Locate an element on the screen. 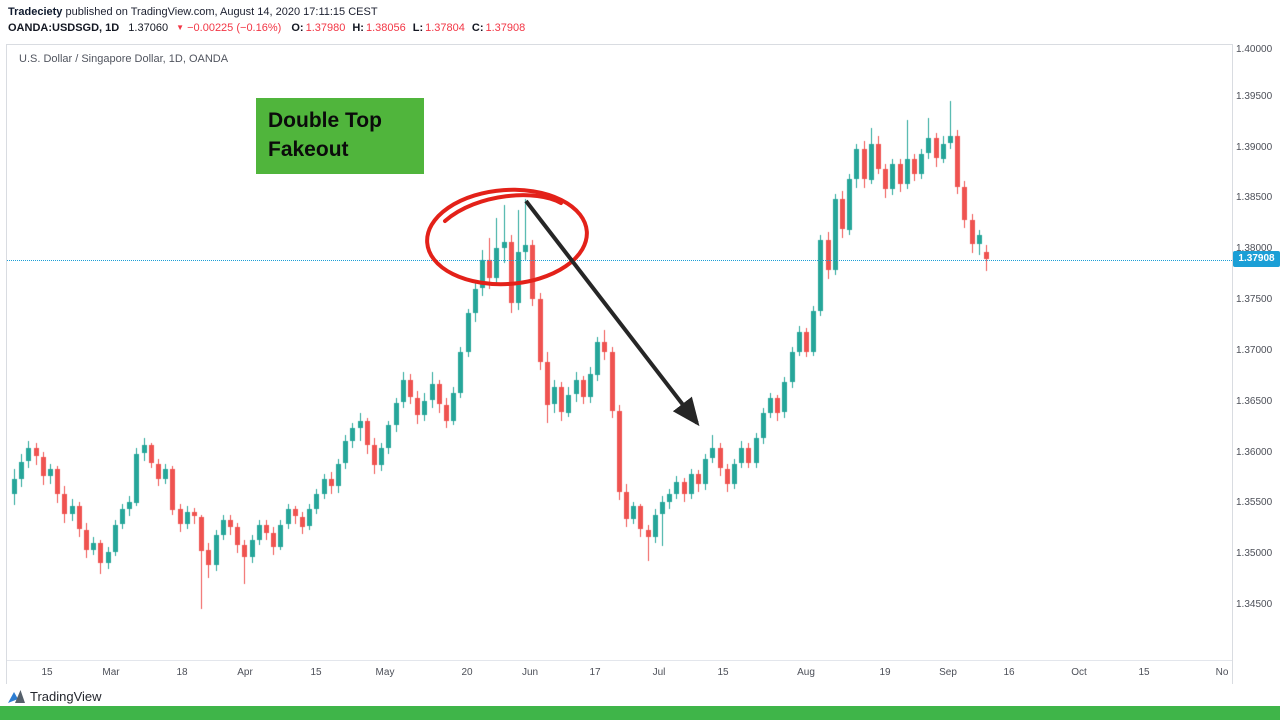 Image resolution: width=1280 pixels, height=720 pixels. double-top-fakeout-label: Double Top Fakeout is located at coordinates (340, 136).